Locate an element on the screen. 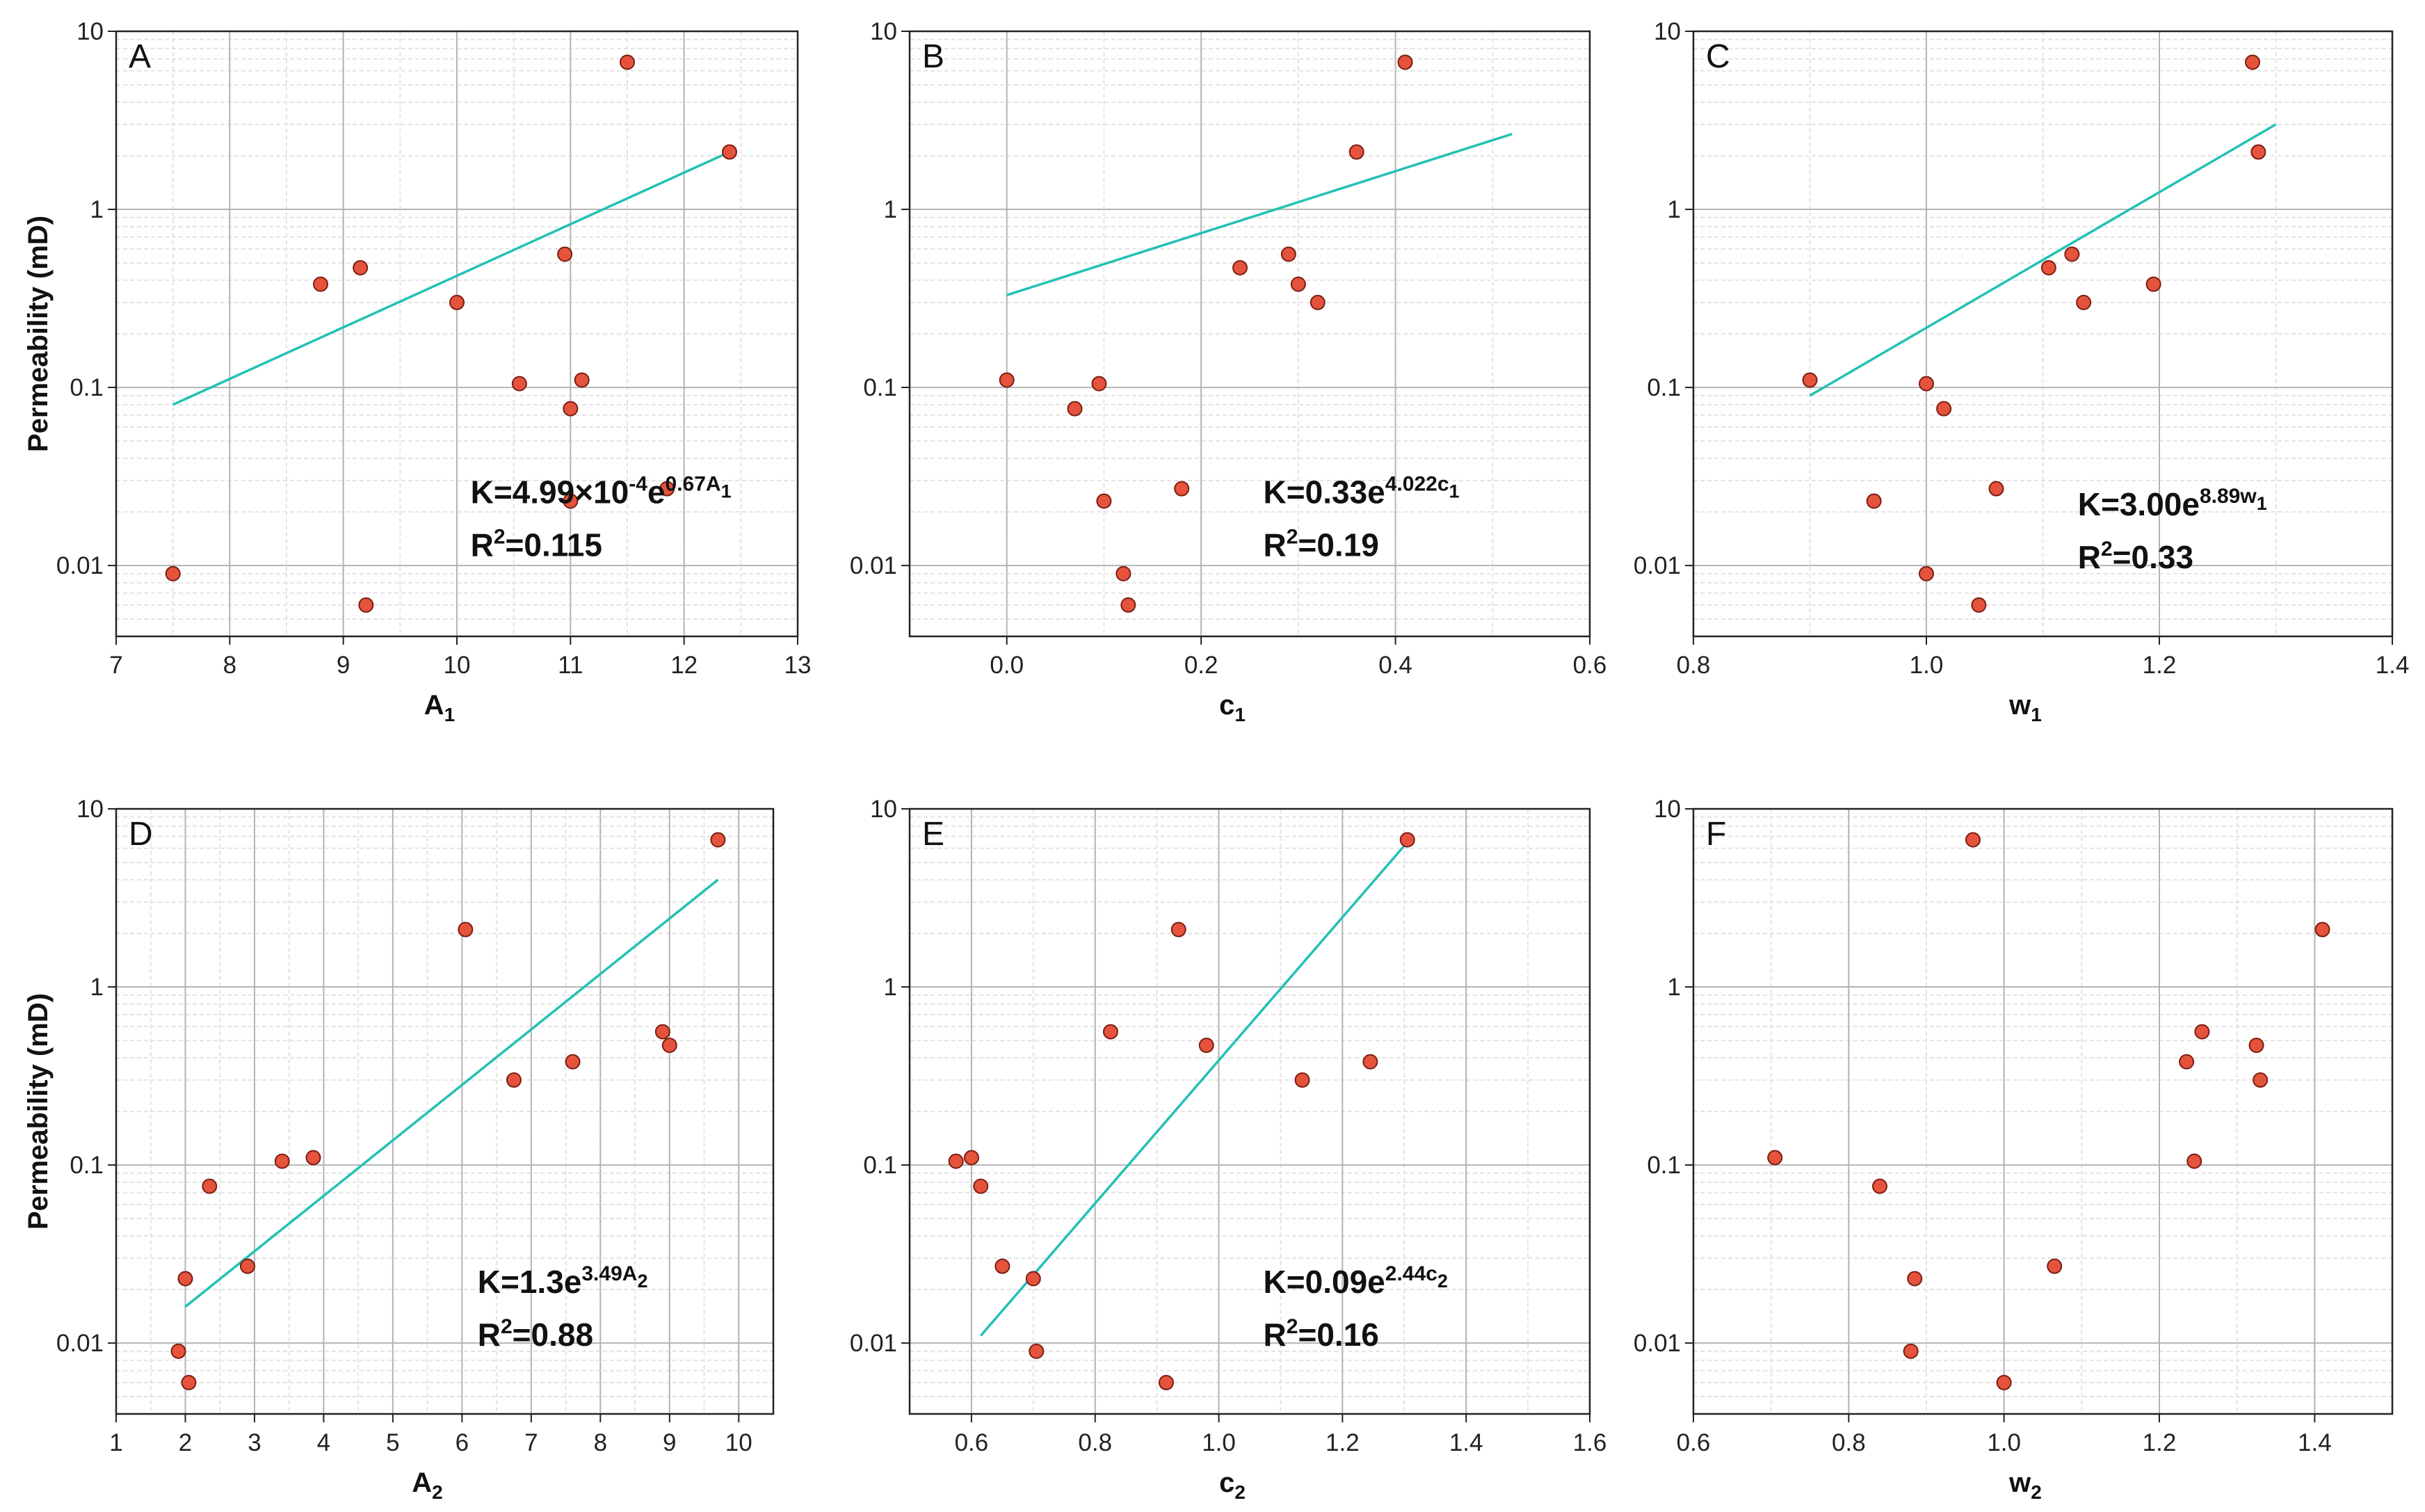  x-tick-label: 3 is located at coordinates (254, 1442).